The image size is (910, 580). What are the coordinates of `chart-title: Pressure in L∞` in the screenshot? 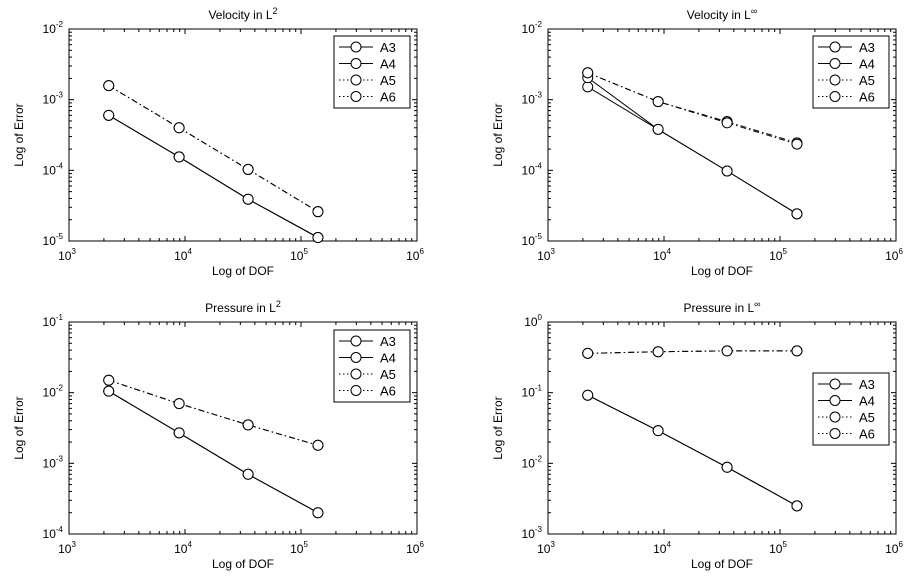 It's located at (721, 307).